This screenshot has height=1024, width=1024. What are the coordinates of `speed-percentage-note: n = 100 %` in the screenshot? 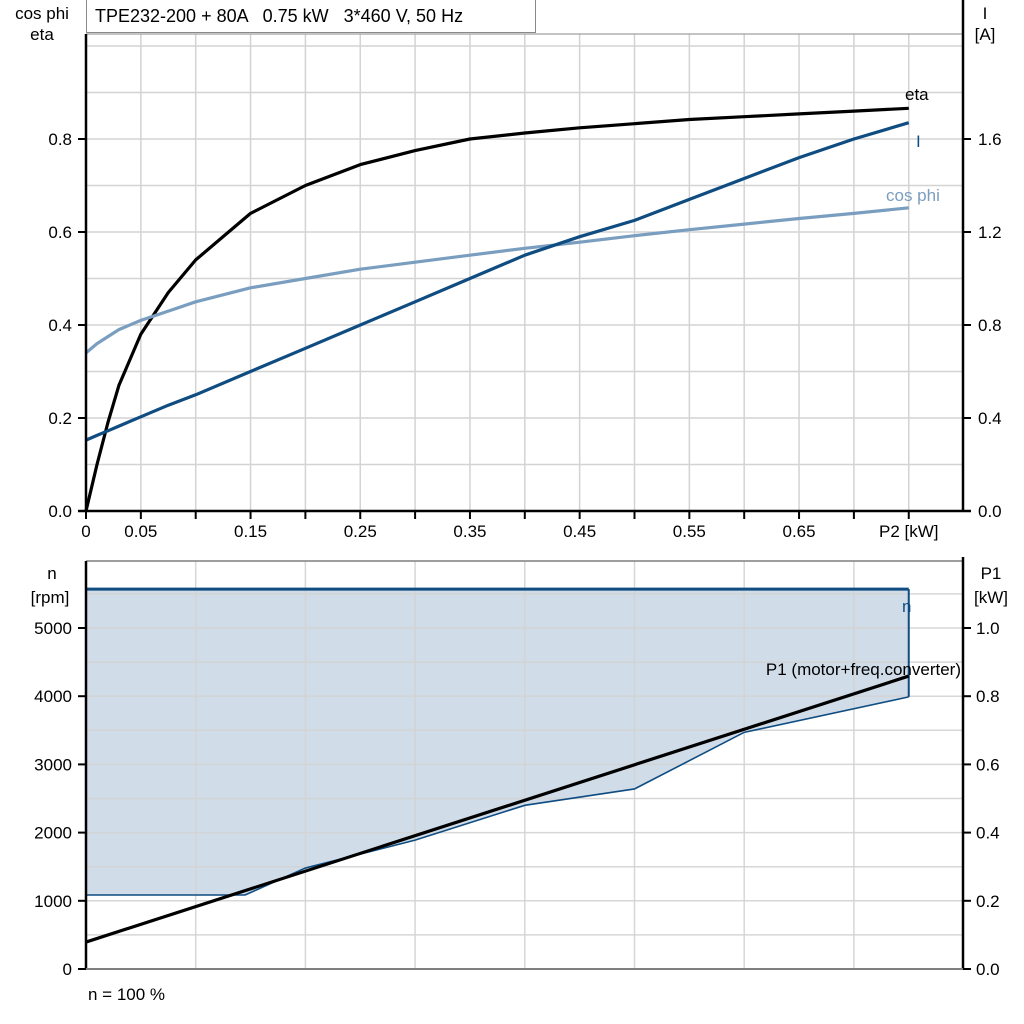 It's located at (127, 994).